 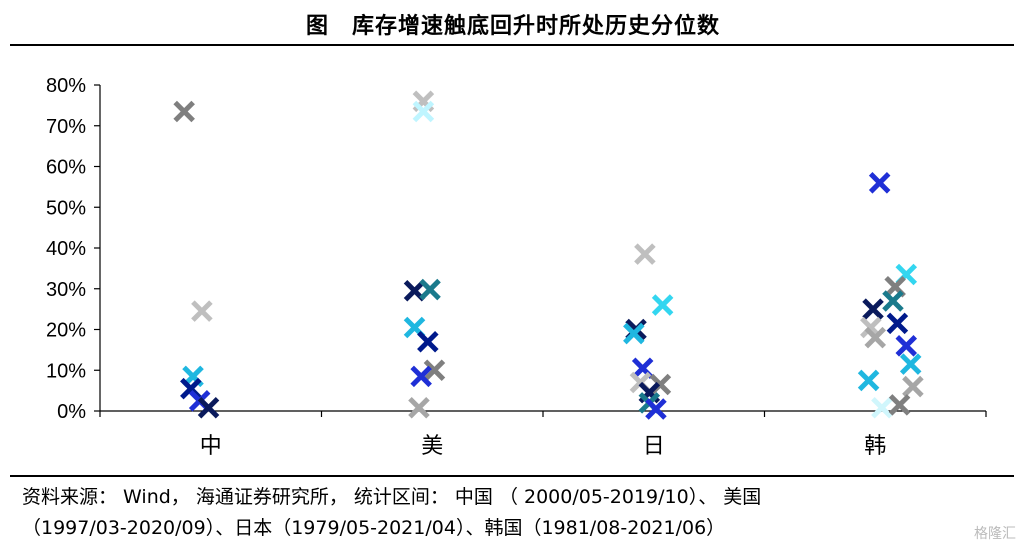 I want to click on y-tick-label: 40%, so click(x=66, y=249).